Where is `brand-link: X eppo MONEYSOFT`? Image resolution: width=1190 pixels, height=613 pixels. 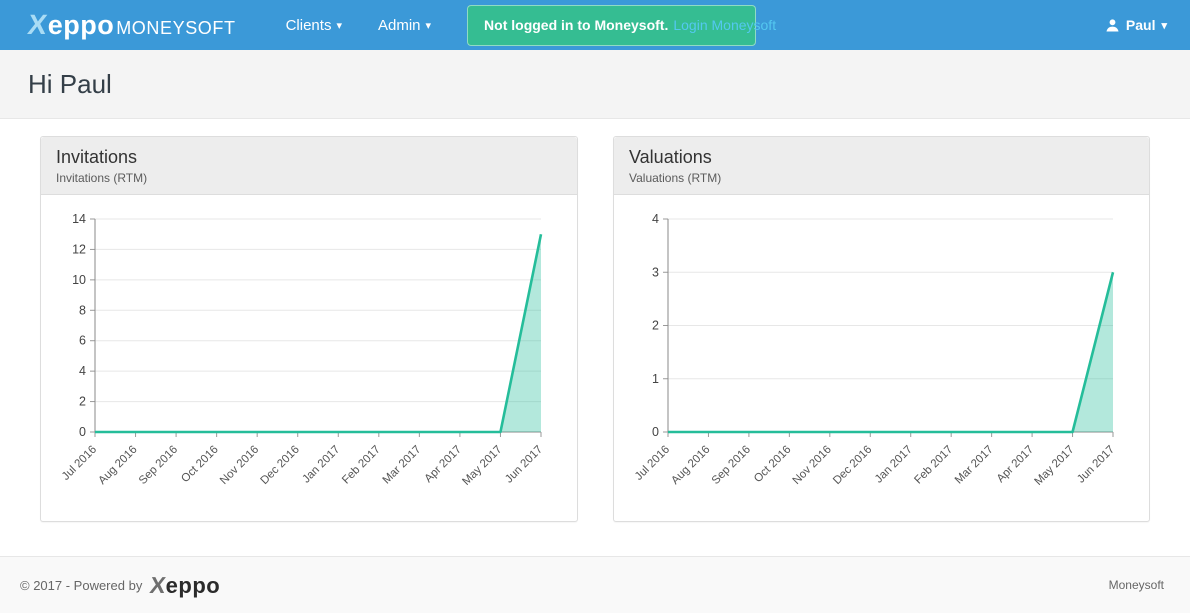
brand-link: X eppo MONEYSOFT is located at coordinates (130, 25).